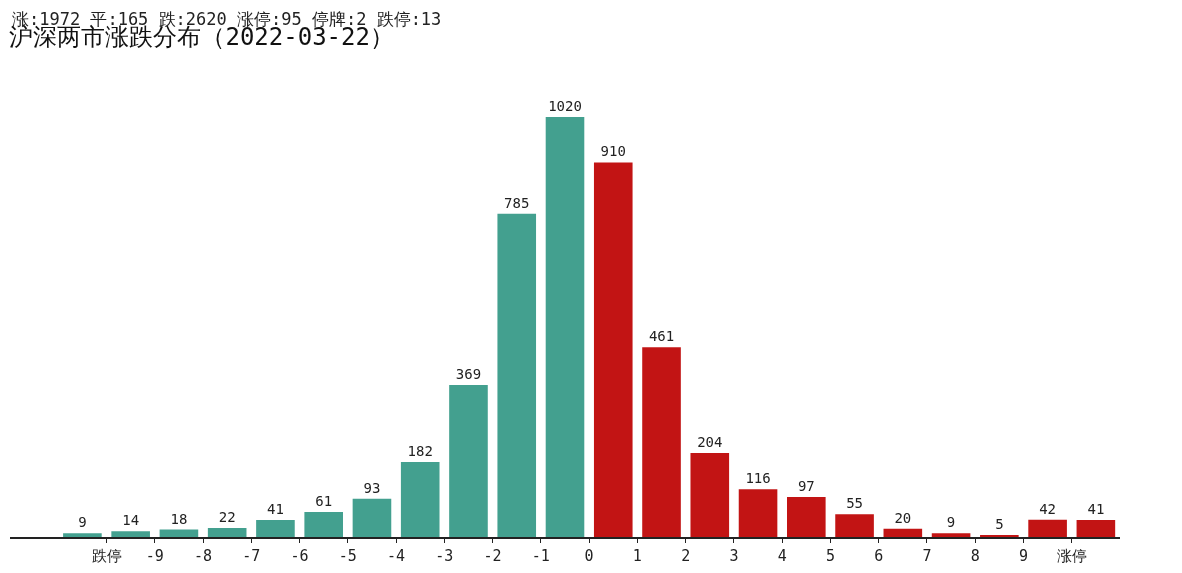  What do you see at coordinates (734, 555) in the screenshot?
I see `x-tick-label: 3` at bounding box center [734, 555].